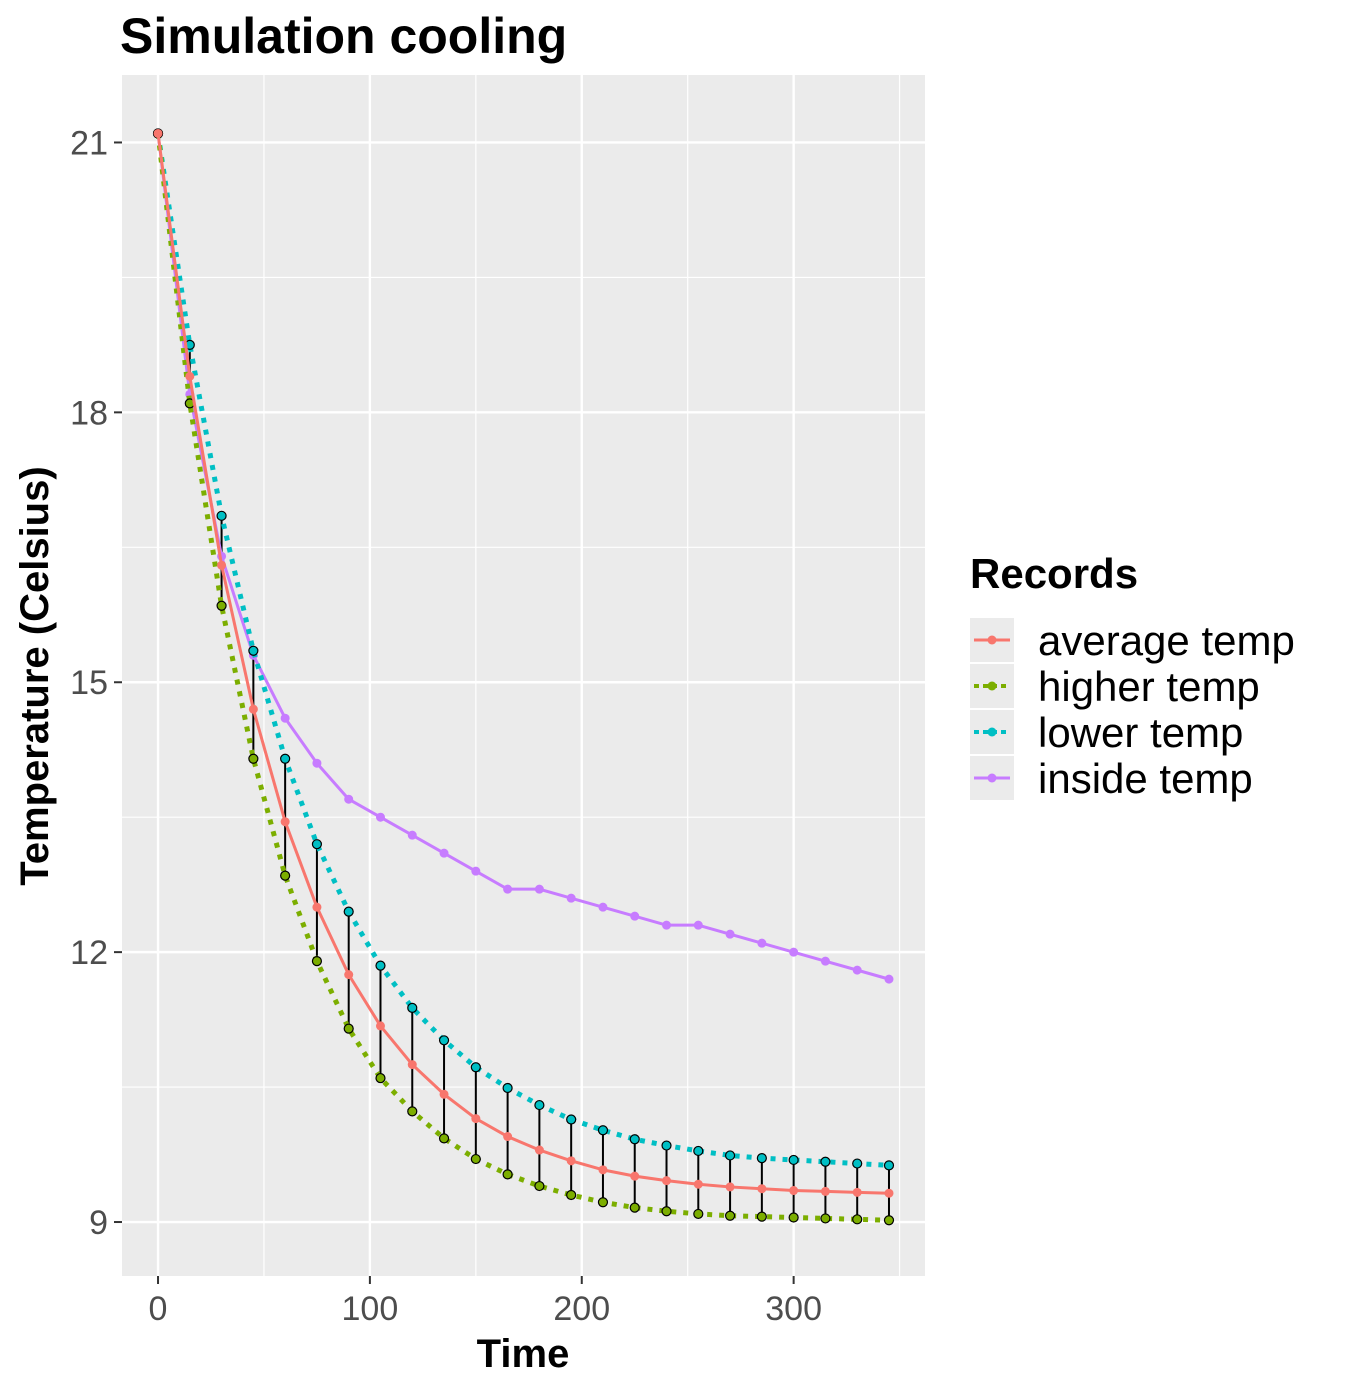 The image size is (1358, 1393). I want to click on legend-item-average-temp: average temp, so click(1132, 640).